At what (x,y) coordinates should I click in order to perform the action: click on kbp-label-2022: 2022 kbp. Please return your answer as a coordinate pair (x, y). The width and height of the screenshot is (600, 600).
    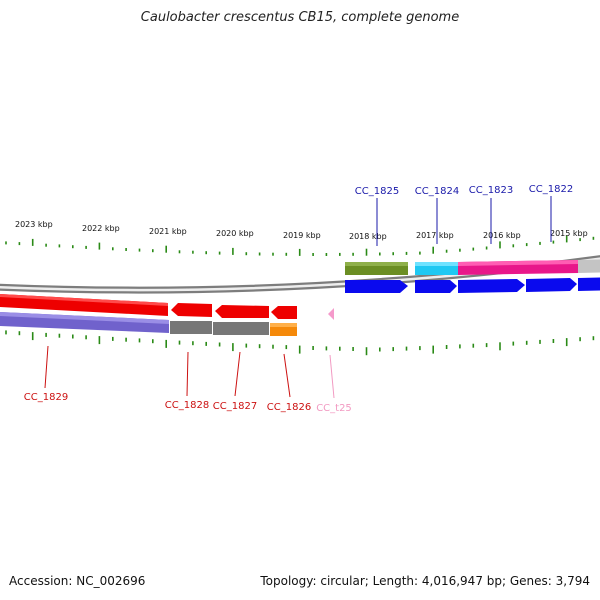
    Looking at the image, I should click on (101, 228).